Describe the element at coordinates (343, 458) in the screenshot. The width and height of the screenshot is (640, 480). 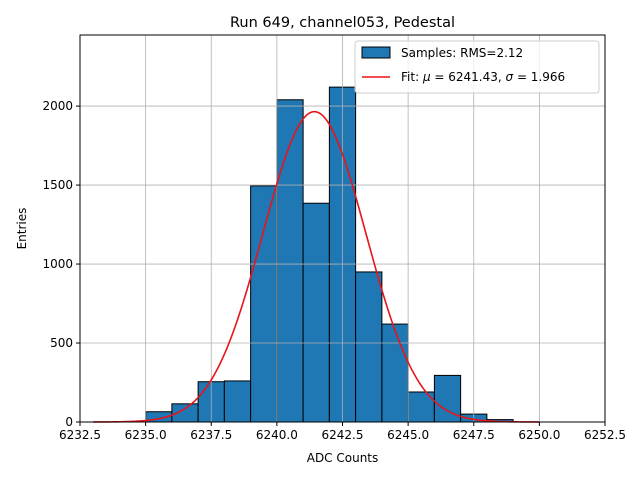
I see `x-axis-title: ADC Counts` at that location.